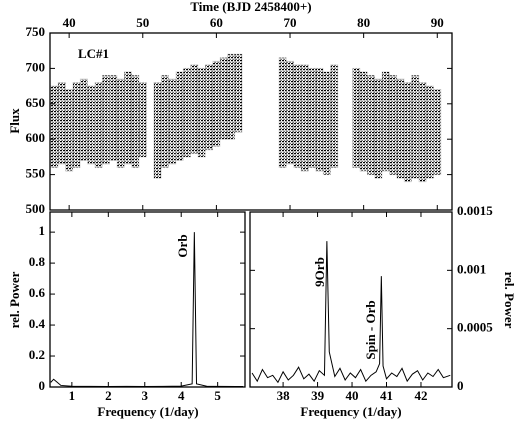 This screenshot has height=427, width=520. What do you see at coordinates (42, 230) in the screenshot?
I see `y-tick-label: 1` at bounding box center [42, 230].